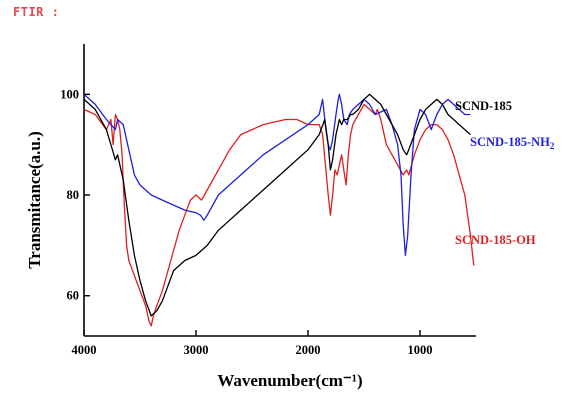  What do you see at coordinates (34, 200) in the screenshot?
I see `y-axis-title: Transmitance(a.u.)` at bounding box center [34, 200].